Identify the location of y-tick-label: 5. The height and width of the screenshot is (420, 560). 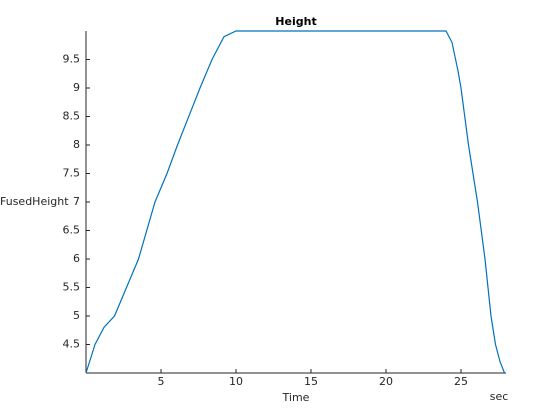
(76, 315).